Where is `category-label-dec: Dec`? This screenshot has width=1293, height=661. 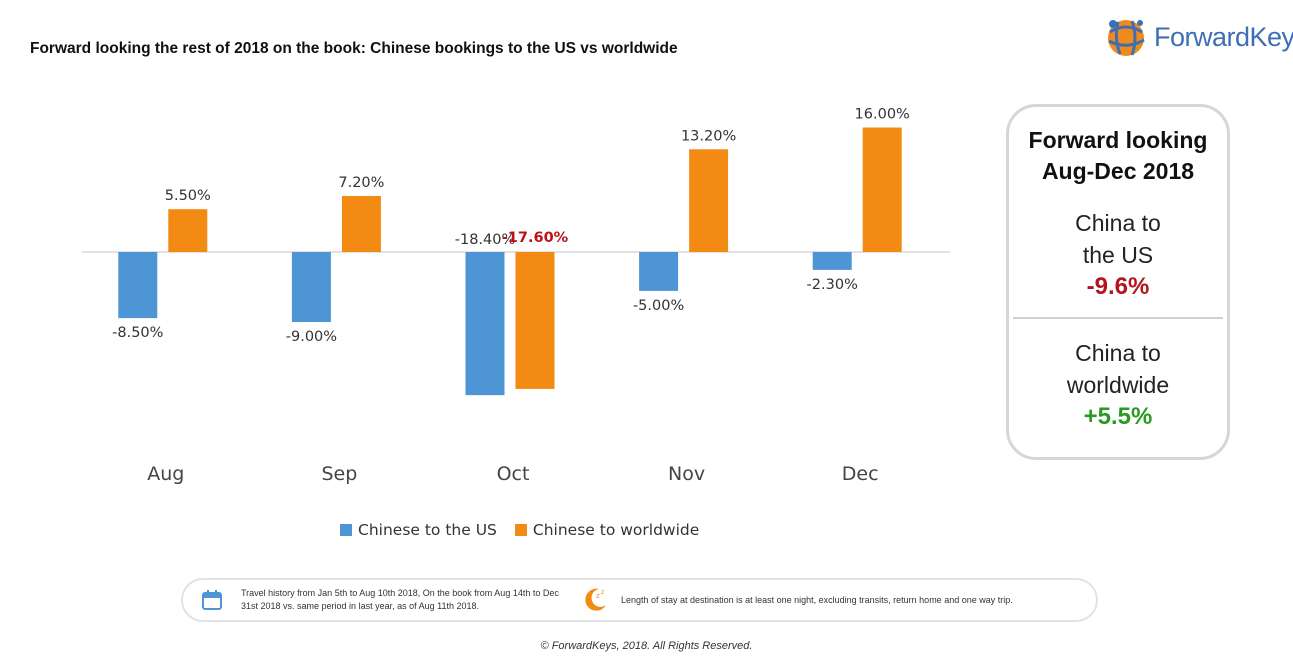
category-label-dec: Dec is located at coordinates (860, 474).